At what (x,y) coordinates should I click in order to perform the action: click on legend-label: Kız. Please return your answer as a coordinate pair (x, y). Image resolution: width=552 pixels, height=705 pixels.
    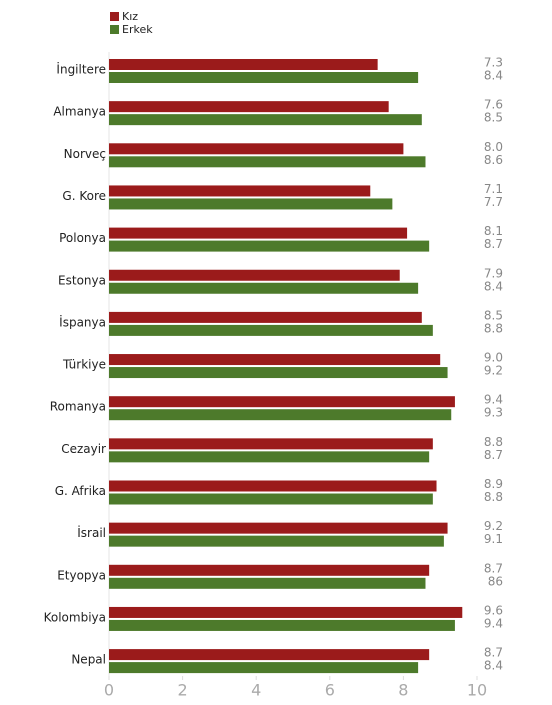
    Looking at the image, I should click on (130, 16).